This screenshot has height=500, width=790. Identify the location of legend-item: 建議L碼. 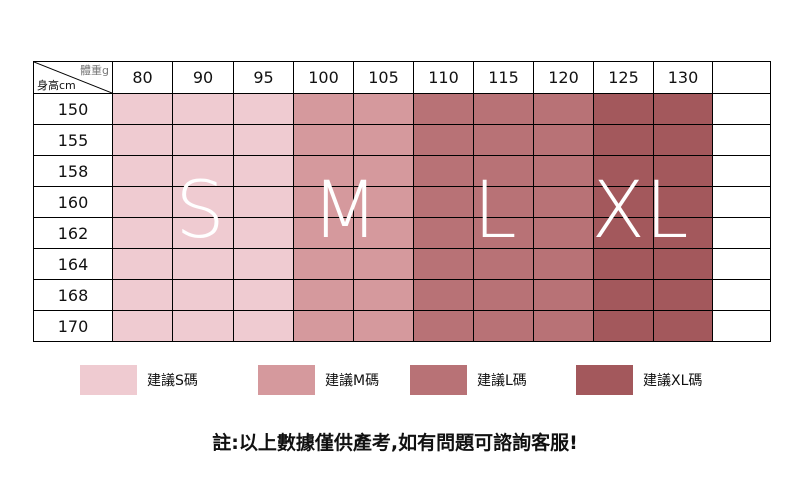
(468, 380).